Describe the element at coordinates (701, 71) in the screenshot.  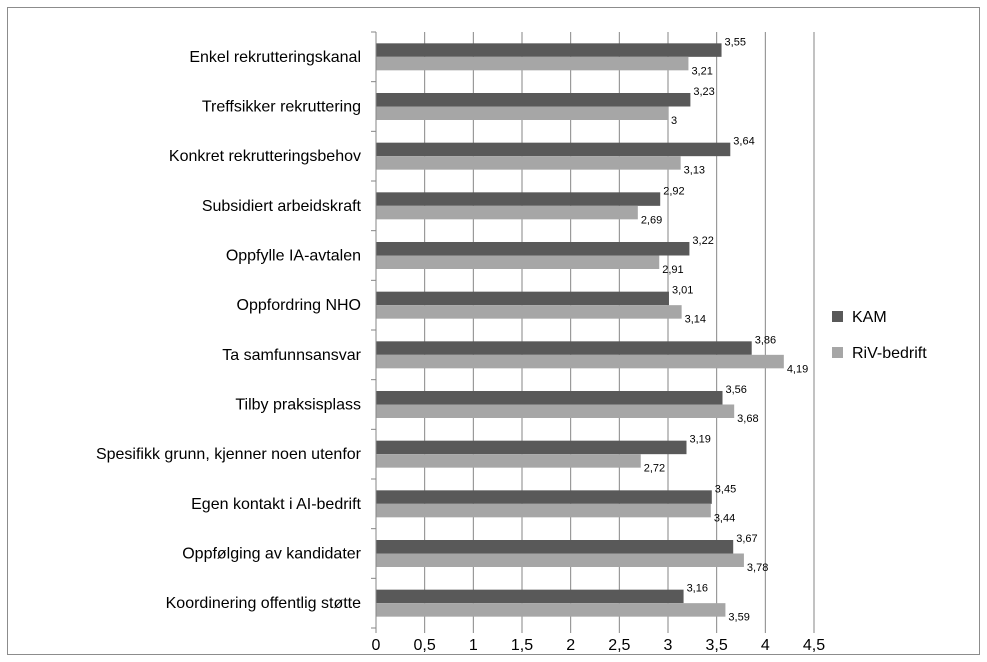
I see `data-label: 3,21` at that location.